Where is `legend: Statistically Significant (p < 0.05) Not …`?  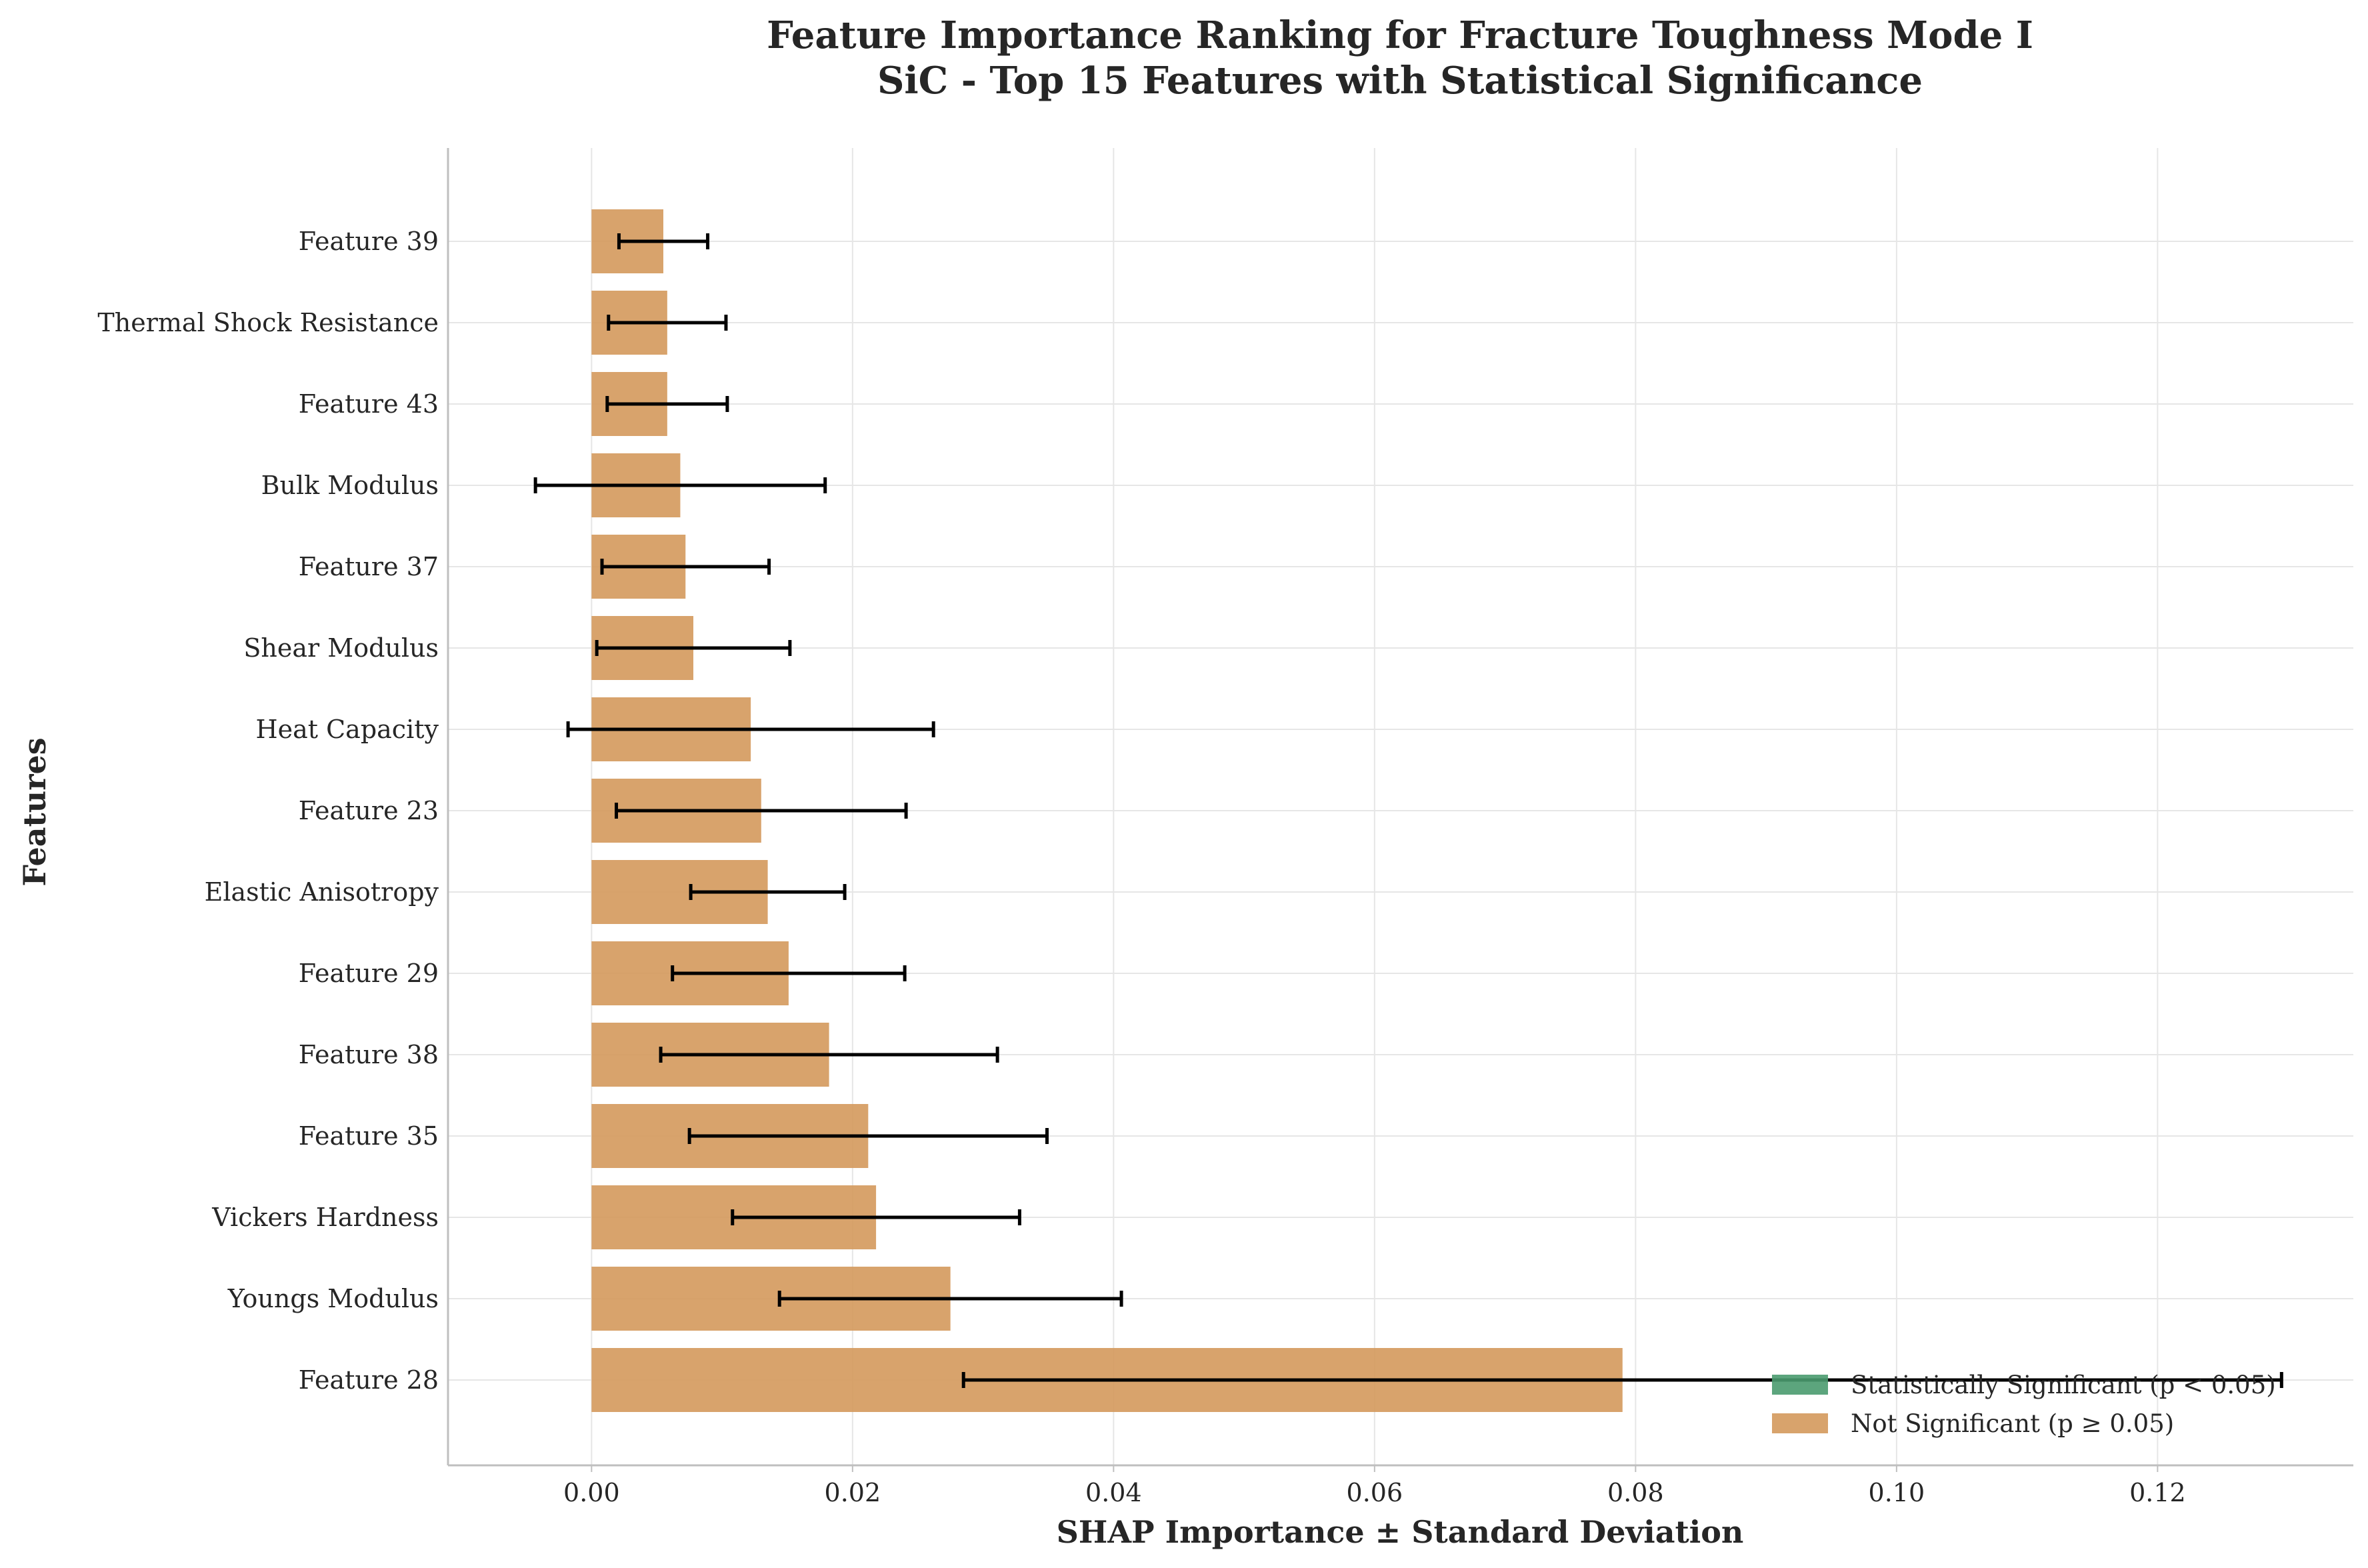 legend: Statistically Significant (p < 0.05) Not … is located at coordinates (2024, 1404).